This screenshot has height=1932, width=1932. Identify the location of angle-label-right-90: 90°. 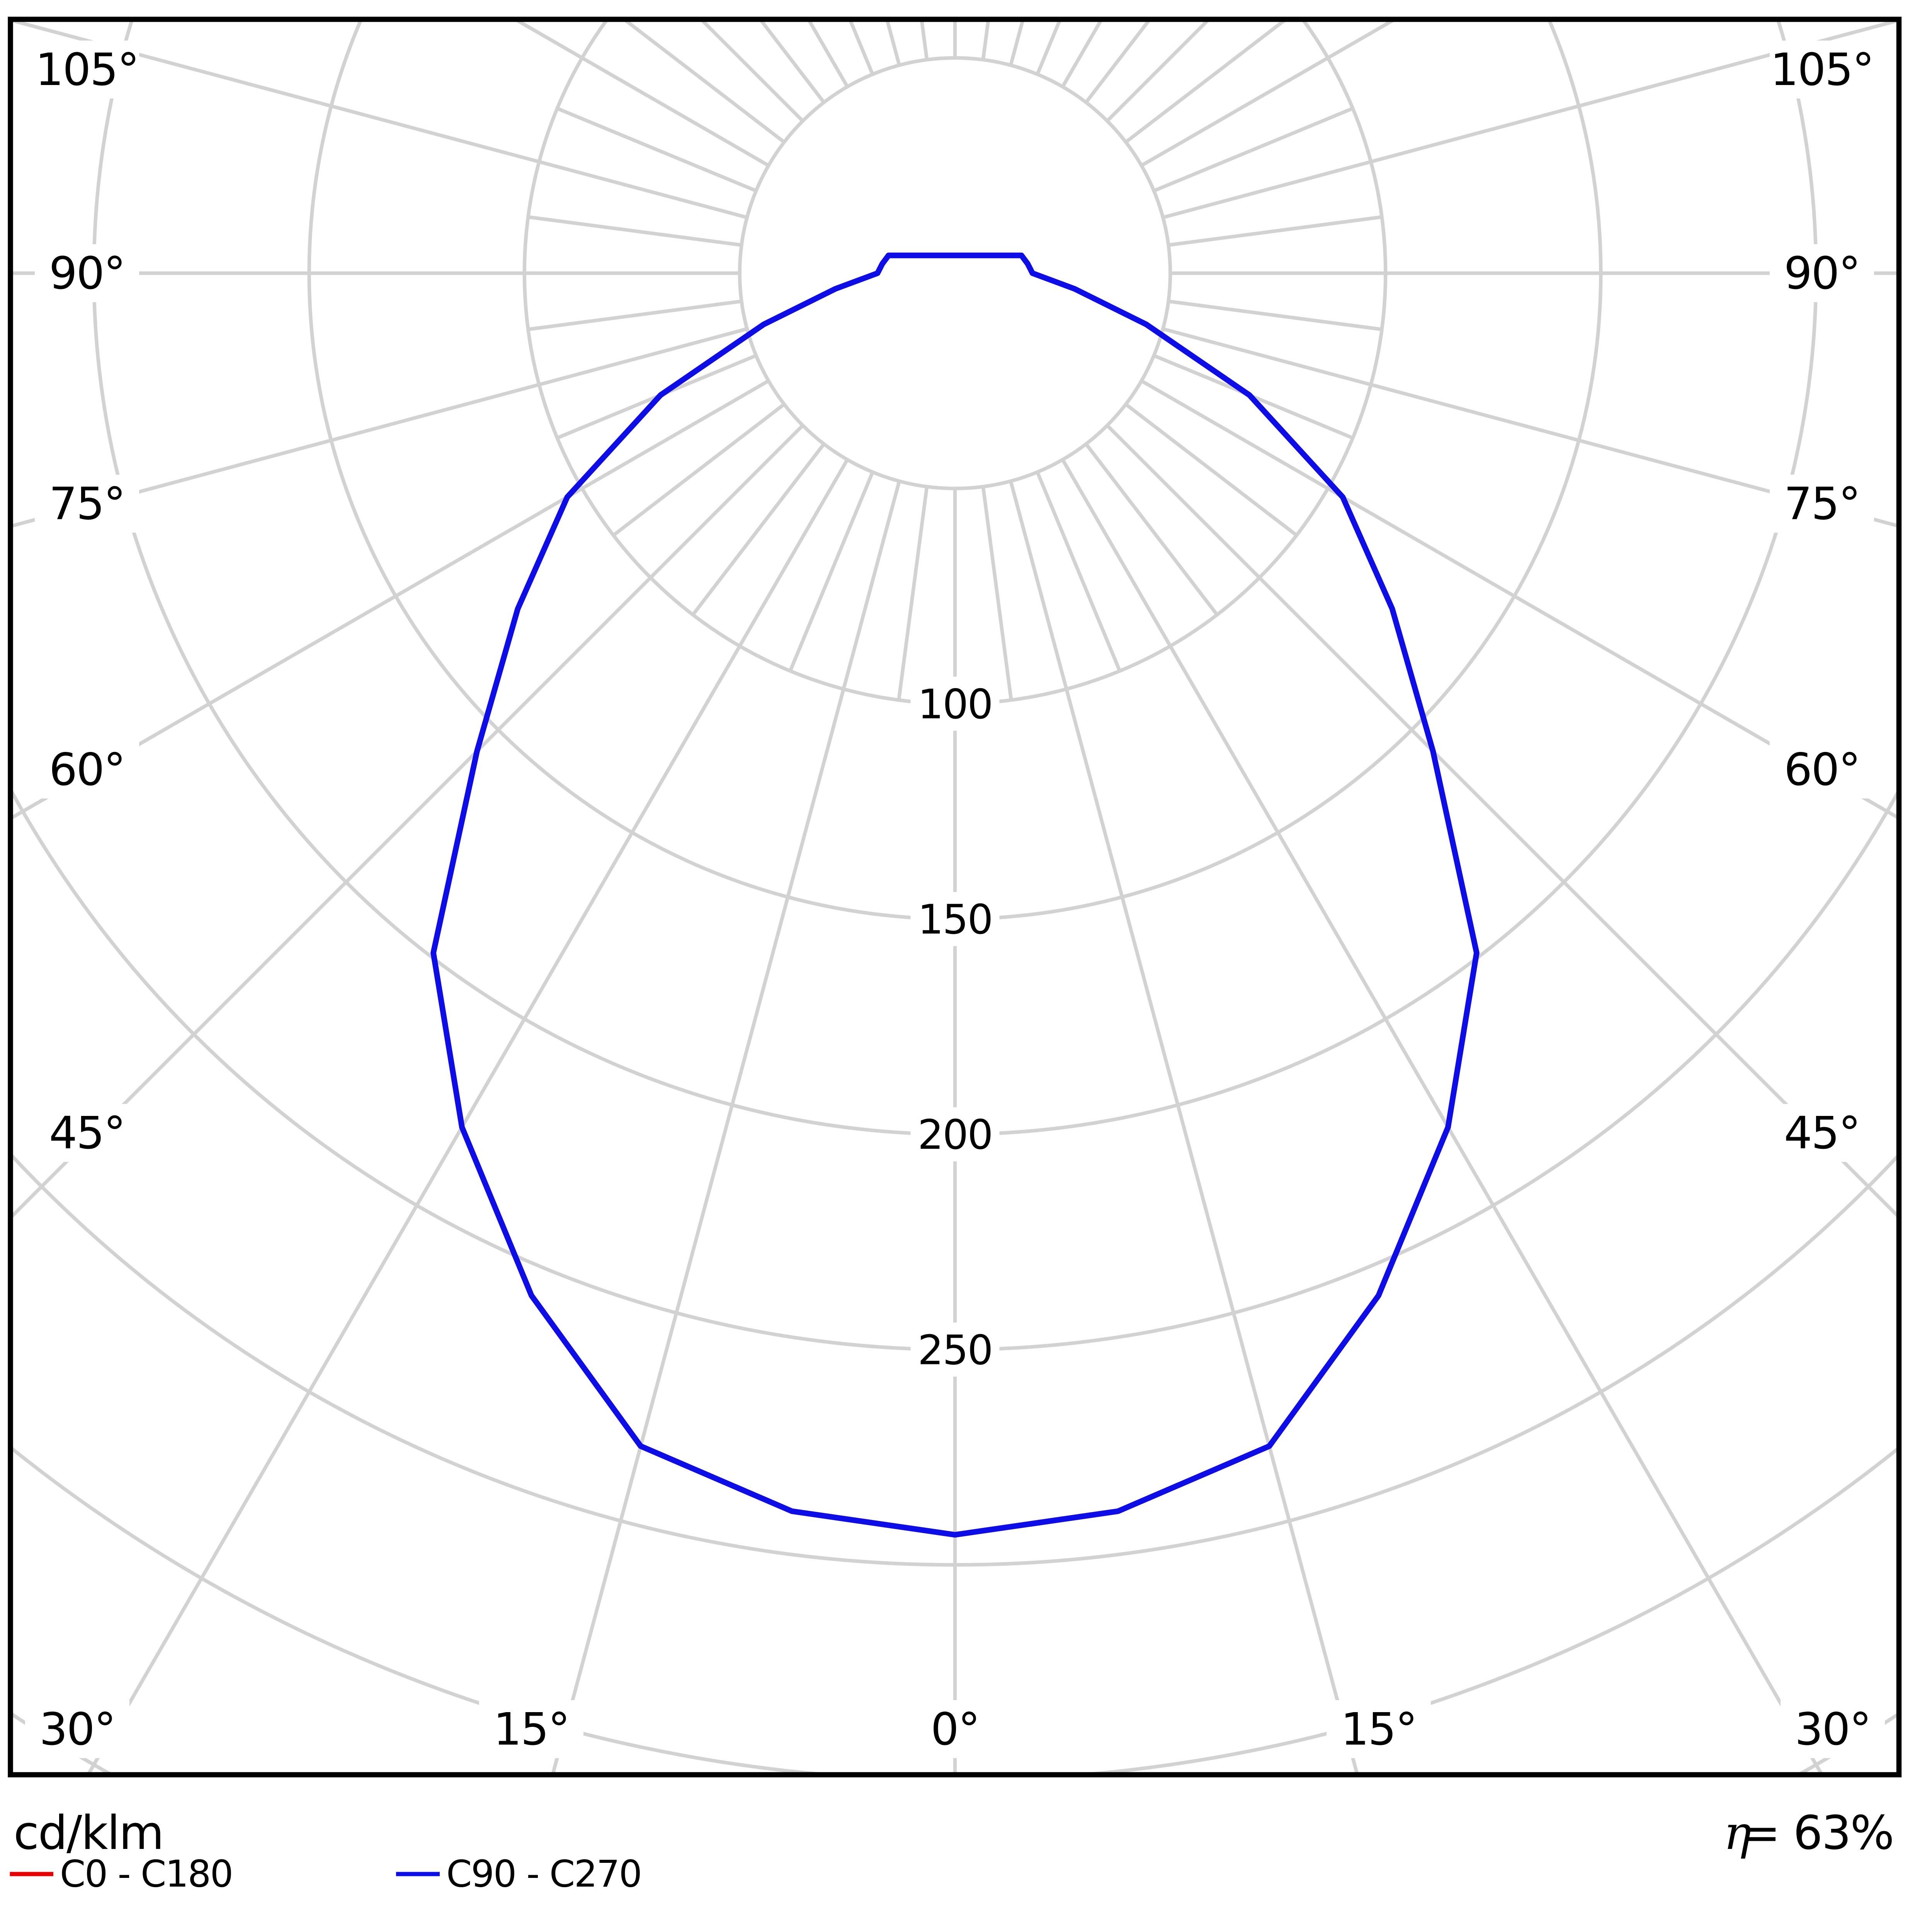
(1822, 273).